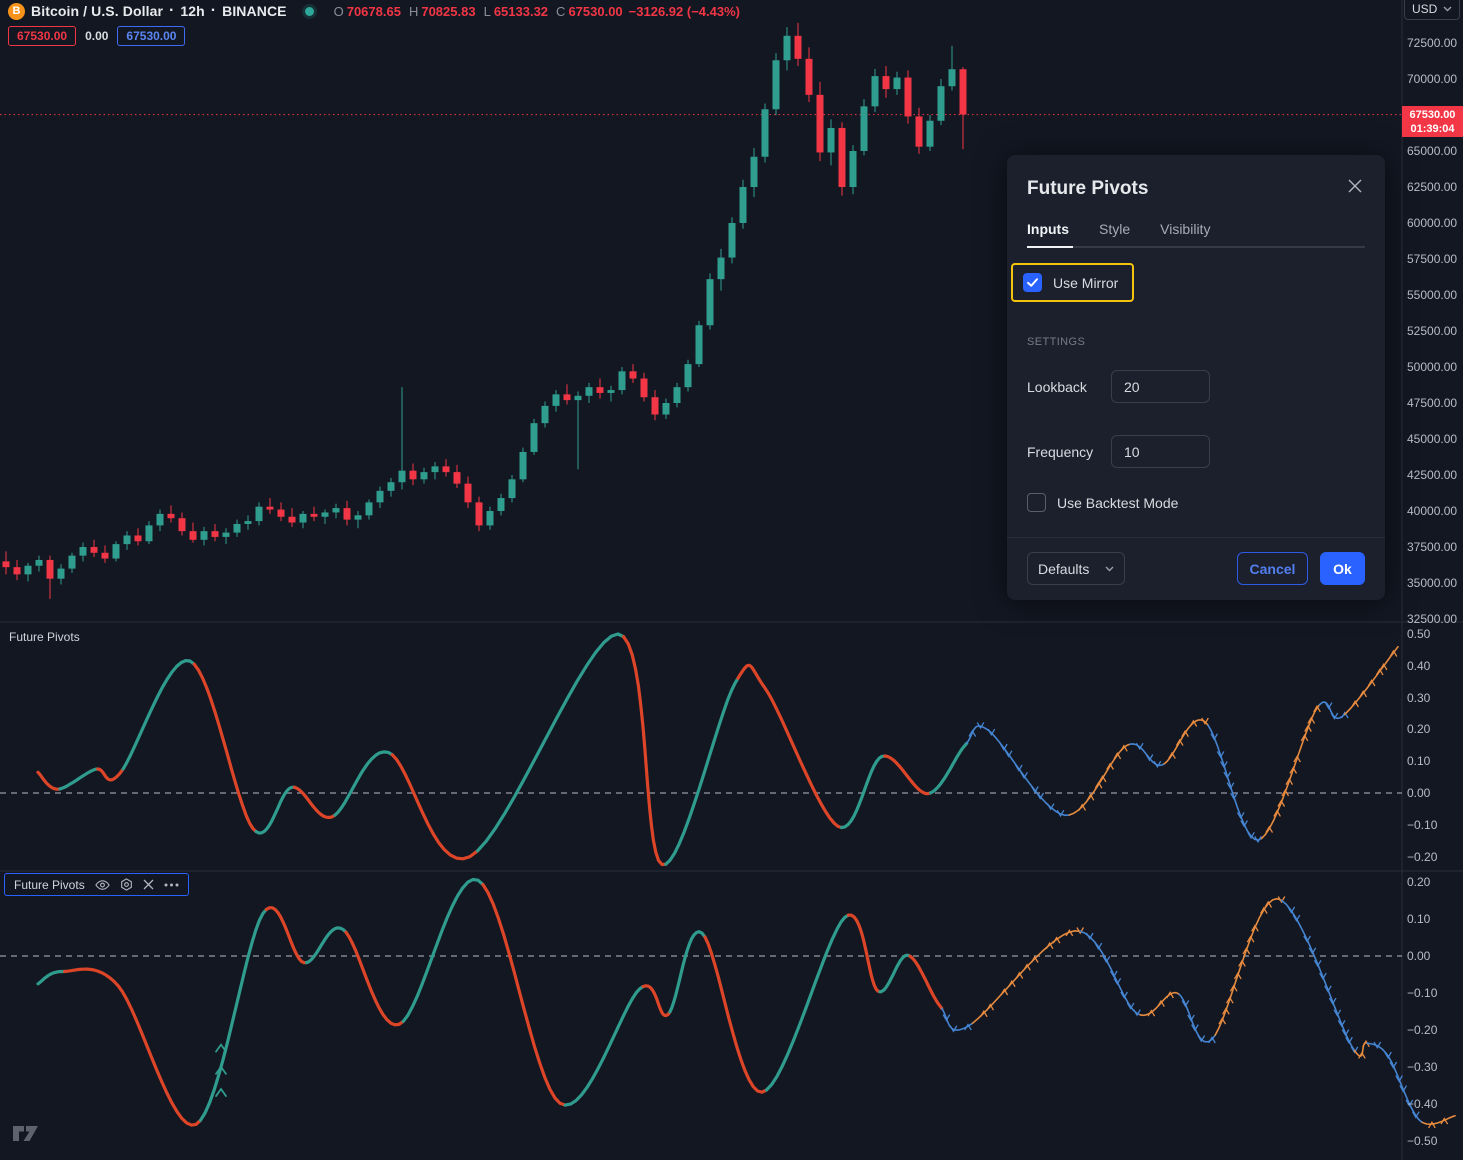 The height and width of the screenshot is (1160, 1463). What do you see at coordinates (309, 11) in the screenshot?
I see `market-status-icon` at bounding box center [309, 11].